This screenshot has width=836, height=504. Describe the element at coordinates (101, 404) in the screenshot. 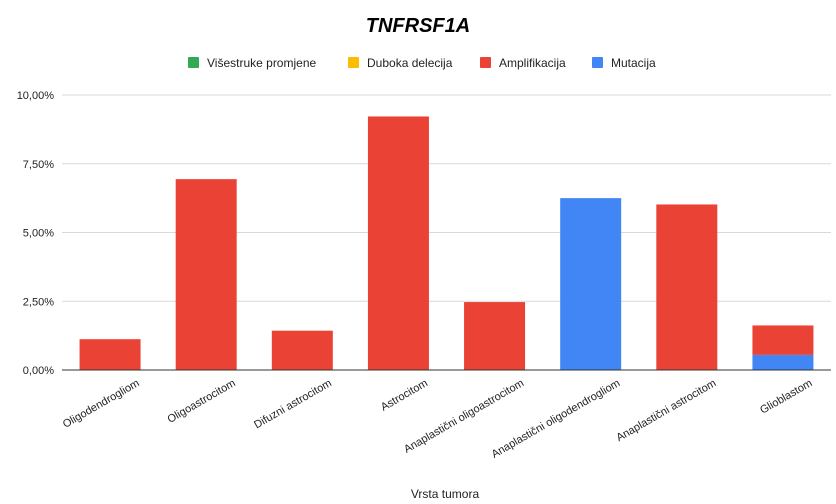

I see `x-tick-label-0: Oligodendrogliom` at that location.